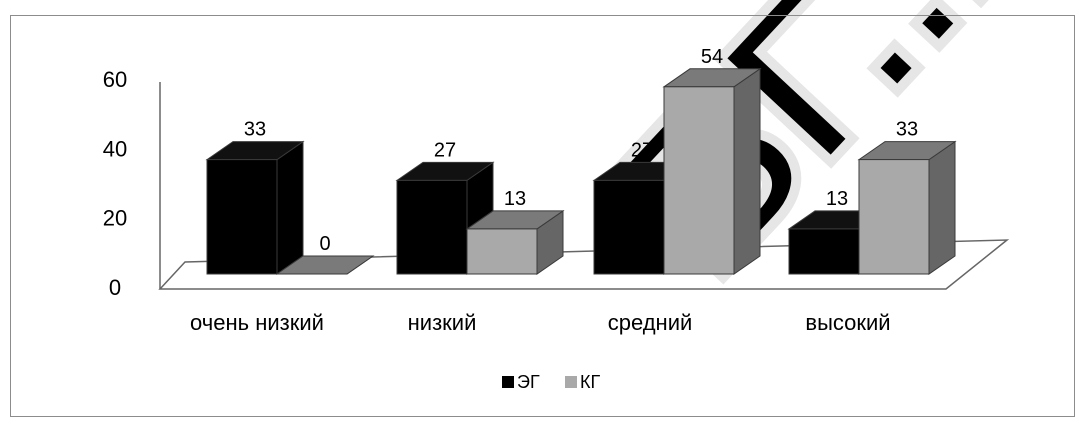 This screenshot has height=422, width=1076. I want to click on bar-КГ-средний, so click(712, 171).